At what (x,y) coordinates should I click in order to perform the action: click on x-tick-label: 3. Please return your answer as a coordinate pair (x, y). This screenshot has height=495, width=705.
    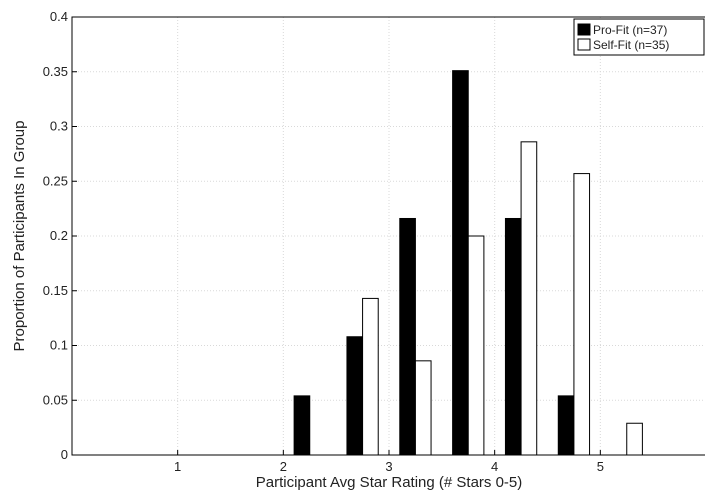
    Looking at the image, I should click on (388, 466).